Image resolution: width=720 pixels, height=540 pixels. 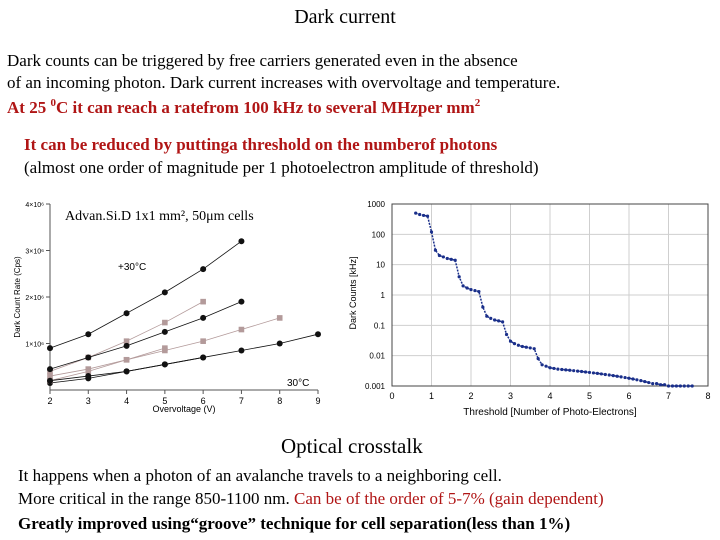 What do you see at coordinates (470, 396) in the screenshot?
I see `rc-x-tick-label: 2` at bounding box center [470, 396].